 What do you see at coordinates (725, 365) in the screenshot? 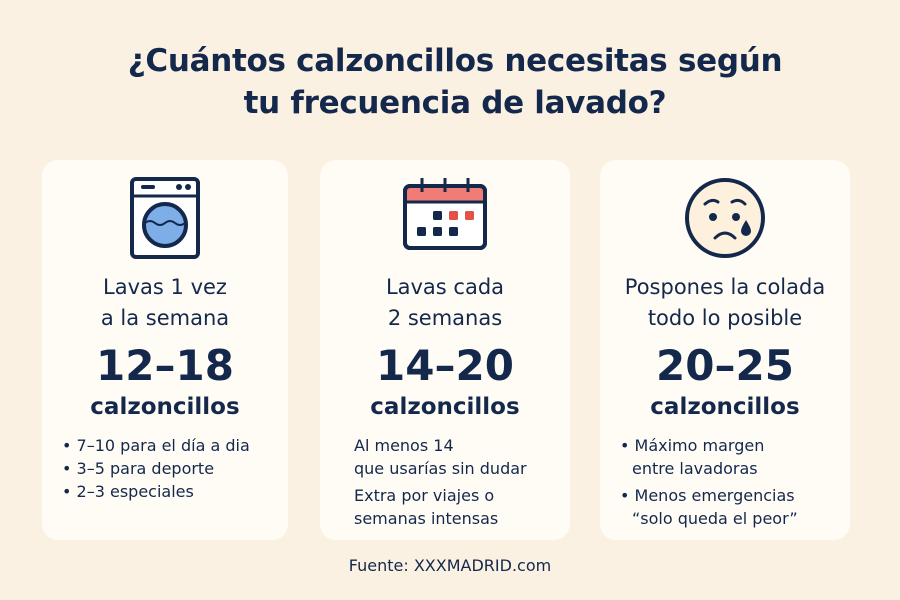
I see `quantity-range: 20–25` at bounding box center [725, 365].